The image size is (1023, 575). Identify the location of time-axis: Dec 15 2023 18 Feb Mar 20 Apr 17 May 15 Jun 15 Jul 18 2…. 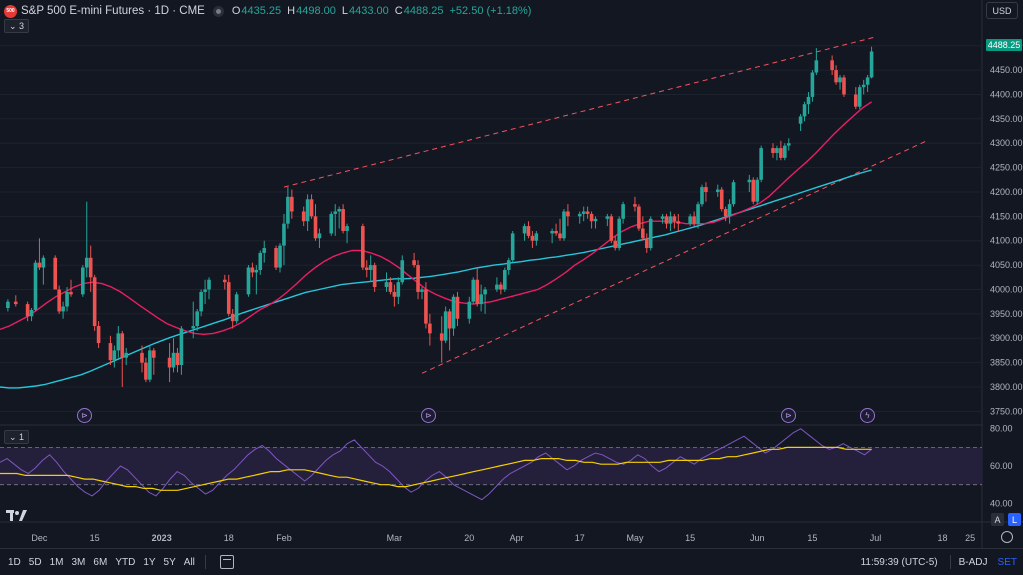
(503, 538).